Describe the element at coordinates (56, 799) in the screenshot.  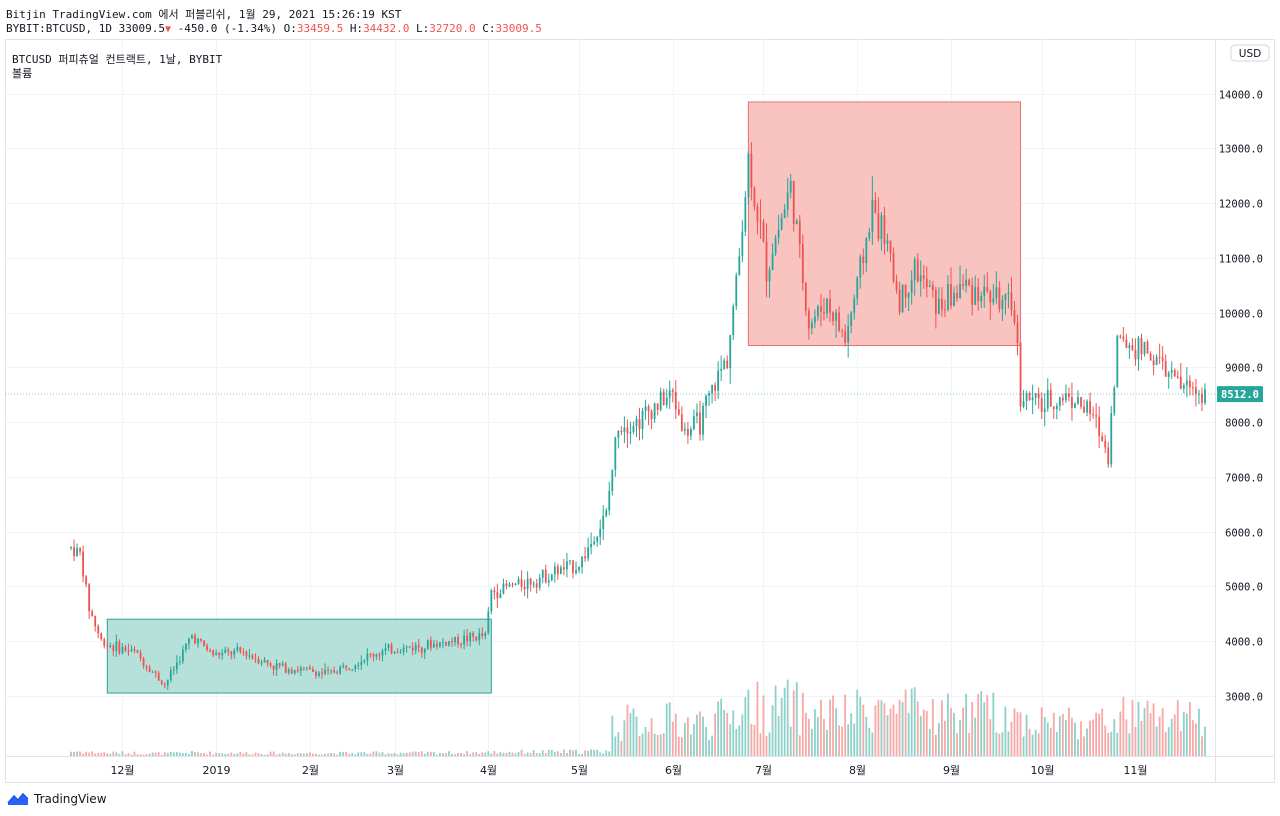
I see `brand-footer: TradingView` at that location.